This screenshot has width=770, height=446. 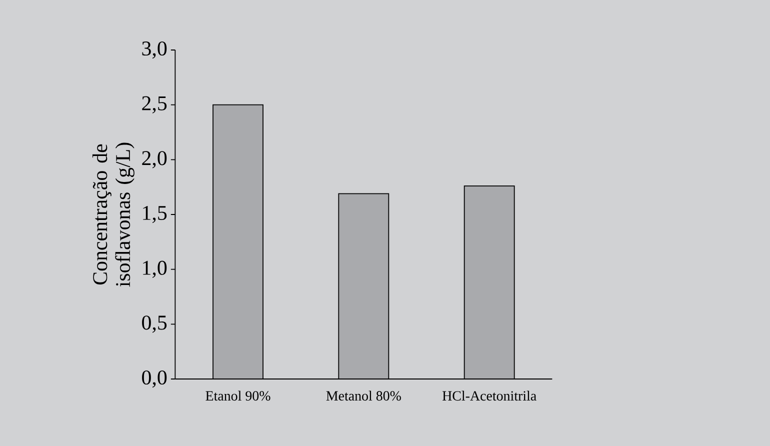 What do you see at coordinates (363, 395) in the screenshot?
I see `x-tick-label: Metanol 80%` at bounding box center [363, 395].